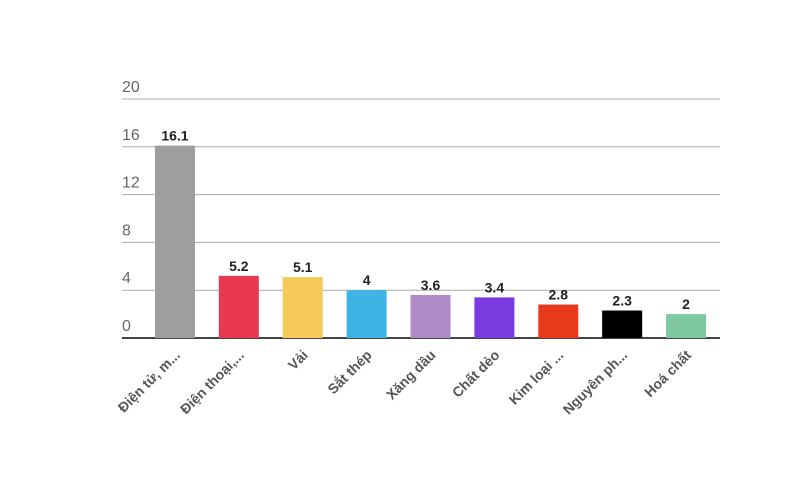  What do you see at coordinates (686, 304) in the screenshot?
I see `data-label: 2` at bounding box center [686, 304].